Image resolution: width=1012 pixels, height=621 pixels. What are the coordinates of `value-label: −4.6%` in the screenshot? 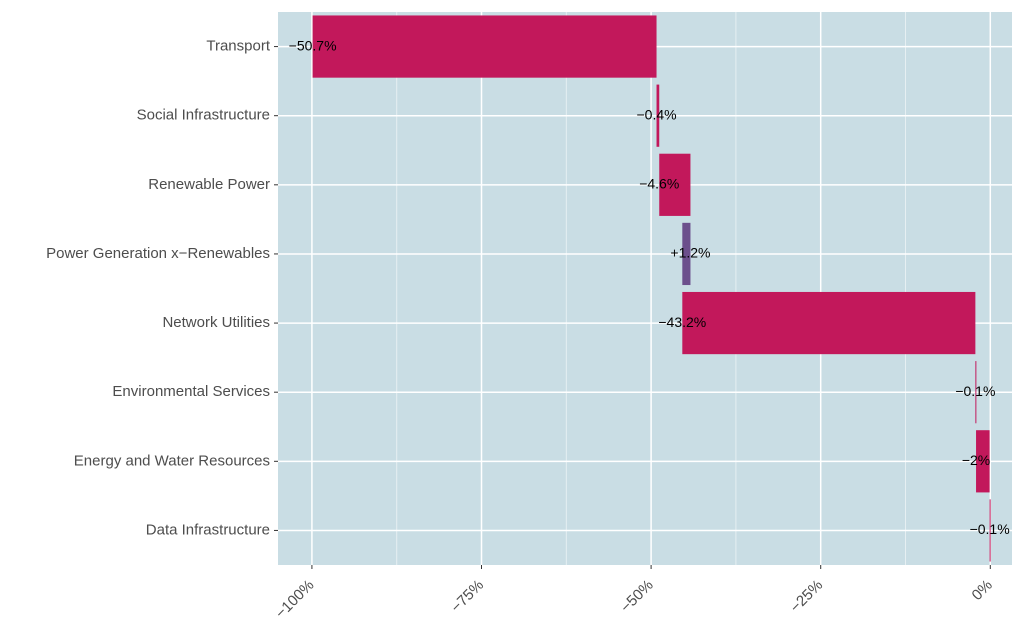 It's located at (659, 184).